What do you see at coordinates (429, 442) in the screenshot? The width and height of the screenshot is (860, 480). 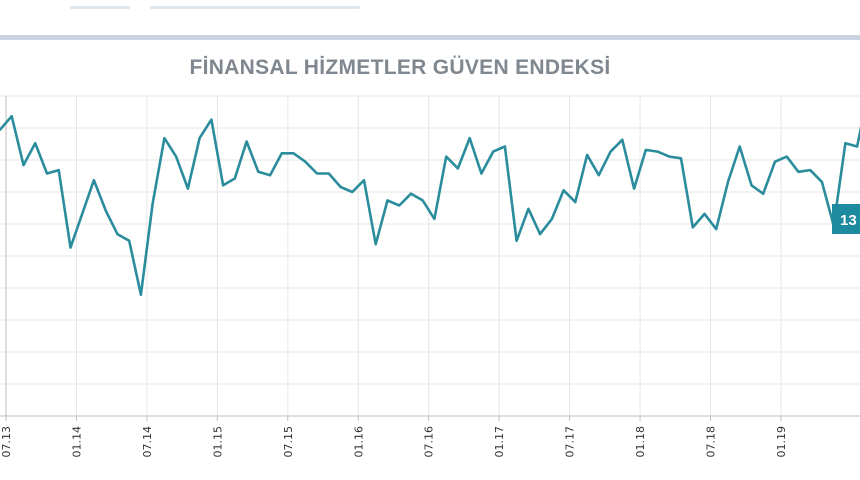 I see `x-tick-label: 07.16` at bounding box center [429, 442].